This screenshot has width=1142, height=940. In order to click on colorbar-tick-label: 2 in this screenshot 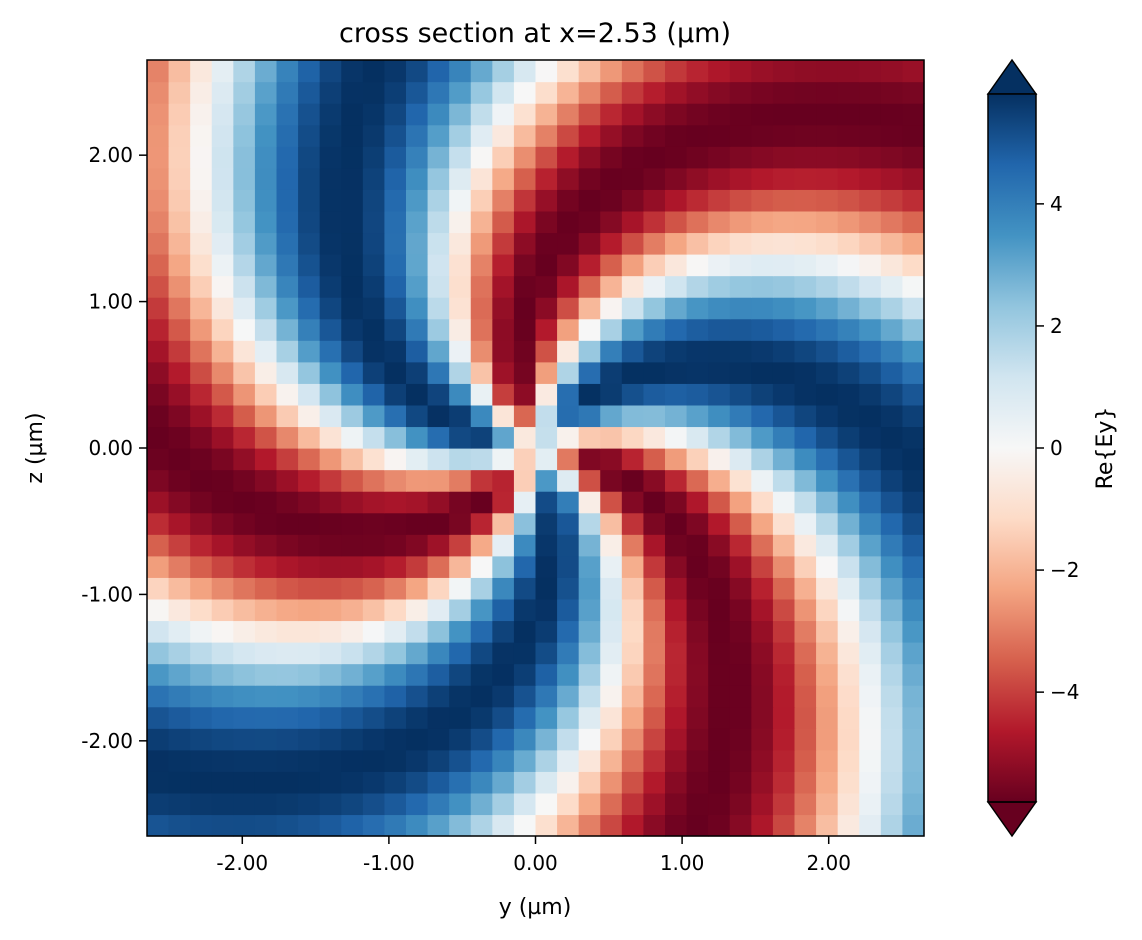, I will do `click(1056, 326)`.